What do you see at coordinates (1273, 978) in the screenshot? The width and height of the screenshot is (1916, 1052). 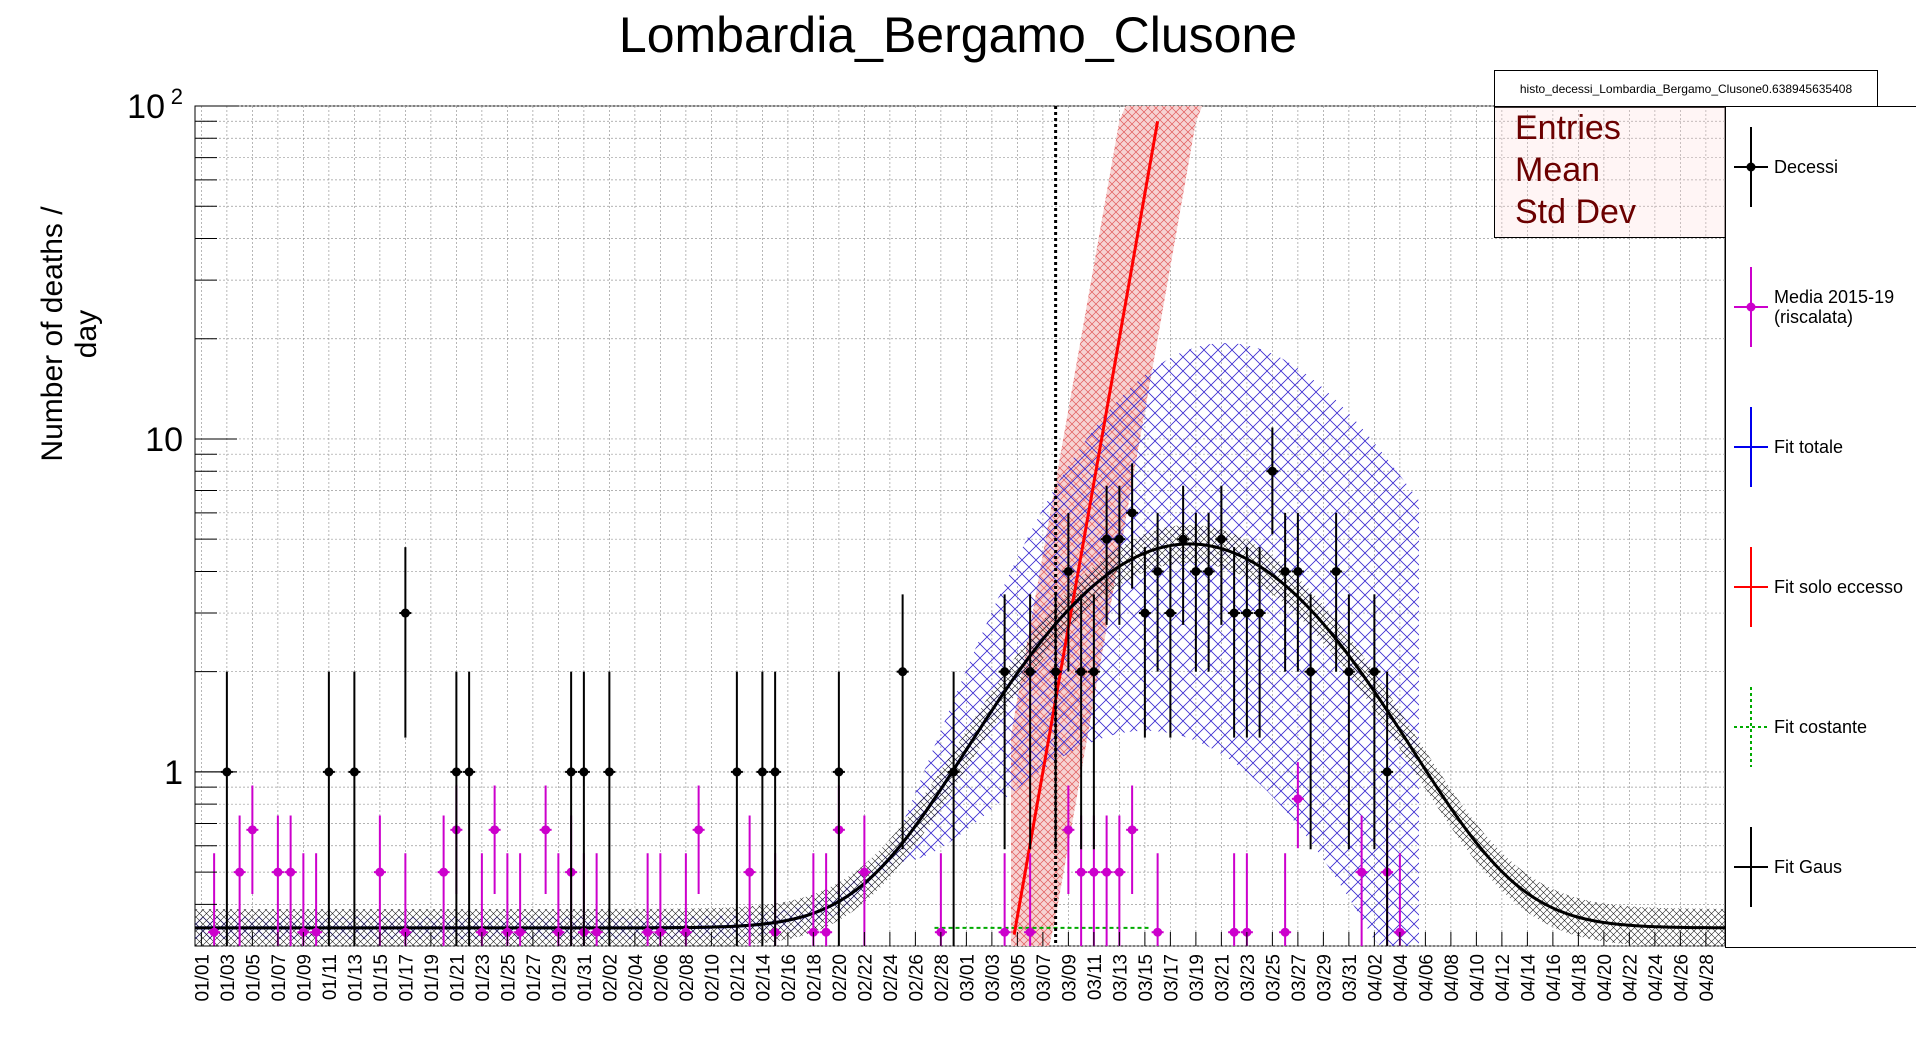 I see `x-tick-label: 03/25` at bounding box center [1273, 978].